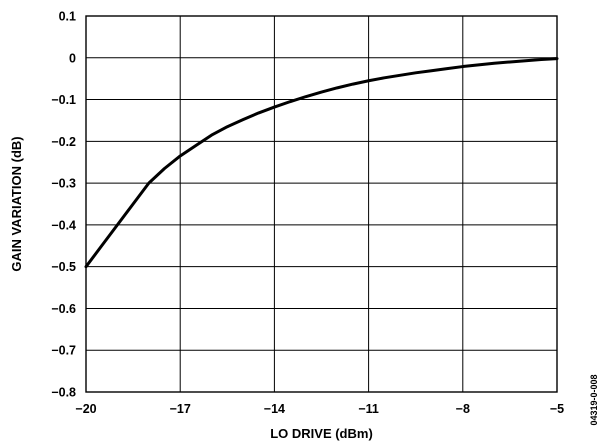  Describe the element at coordinates (63, 205) in the screenshot. I see `y-tick-labels: 0.1 0 −0.1 −0.2 −0.3 −0.4 −0.5 −0.6 −0.7 −0.8` at that location.